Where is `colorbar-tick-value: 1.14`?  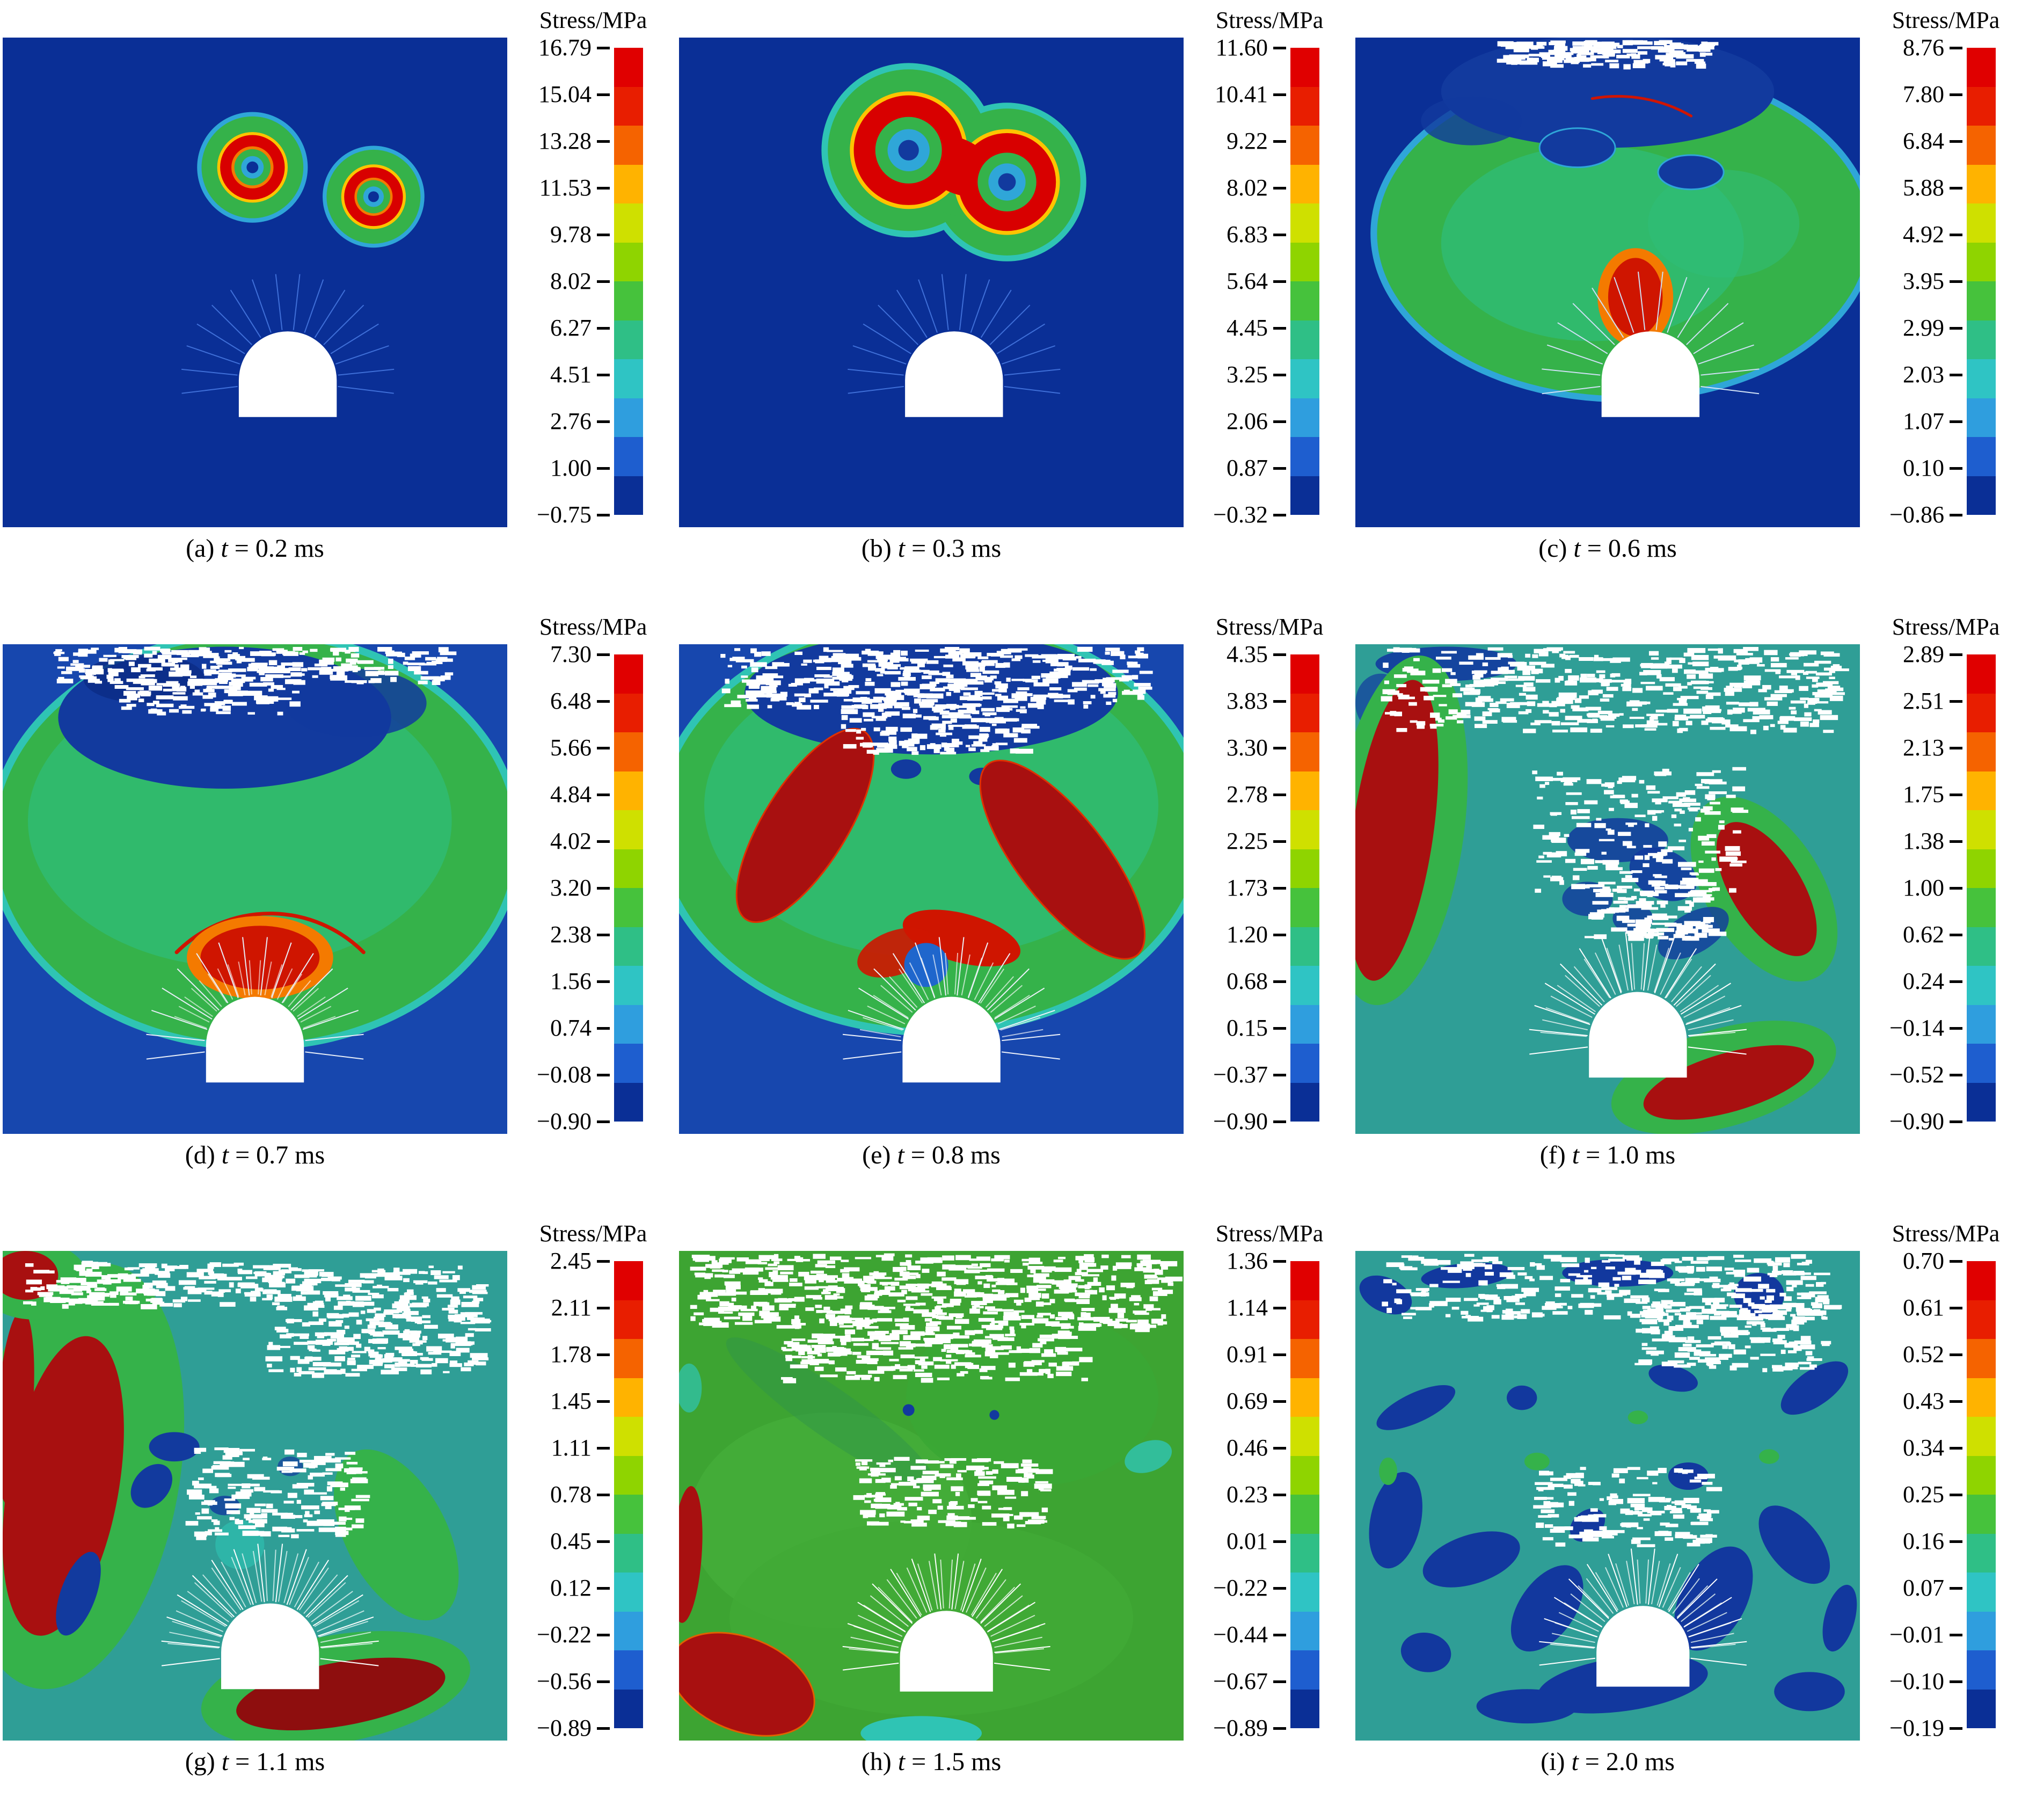
colorbar-tick-value: 1.14 is located at coordinates (1247, 1307).